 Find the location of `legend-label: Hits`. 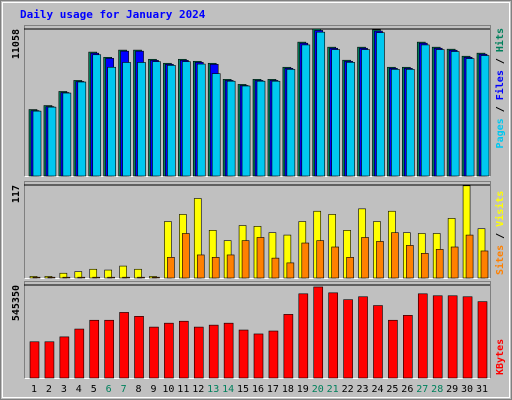

legend-label: Hits is located at coordinates (500, 40).